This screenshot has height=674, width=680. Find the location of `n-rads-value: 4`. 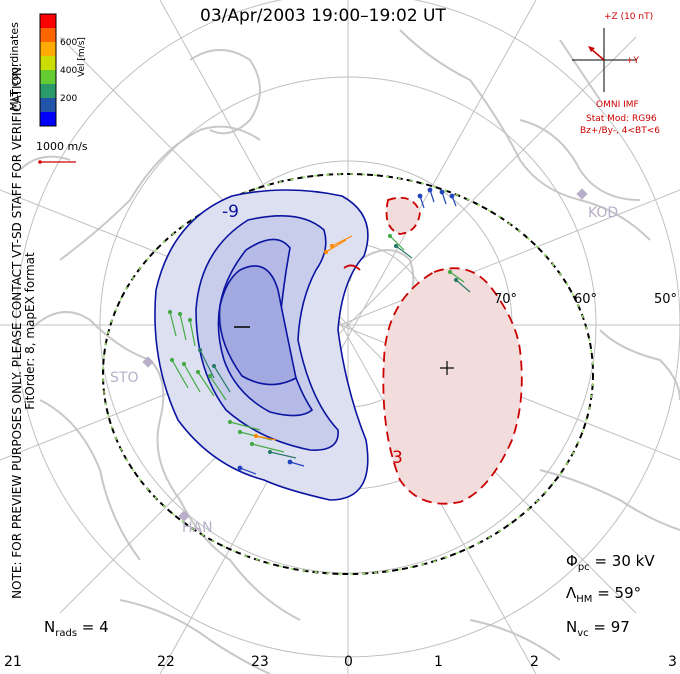

n-rads-value: 4 is located at coordinates (104, 627).